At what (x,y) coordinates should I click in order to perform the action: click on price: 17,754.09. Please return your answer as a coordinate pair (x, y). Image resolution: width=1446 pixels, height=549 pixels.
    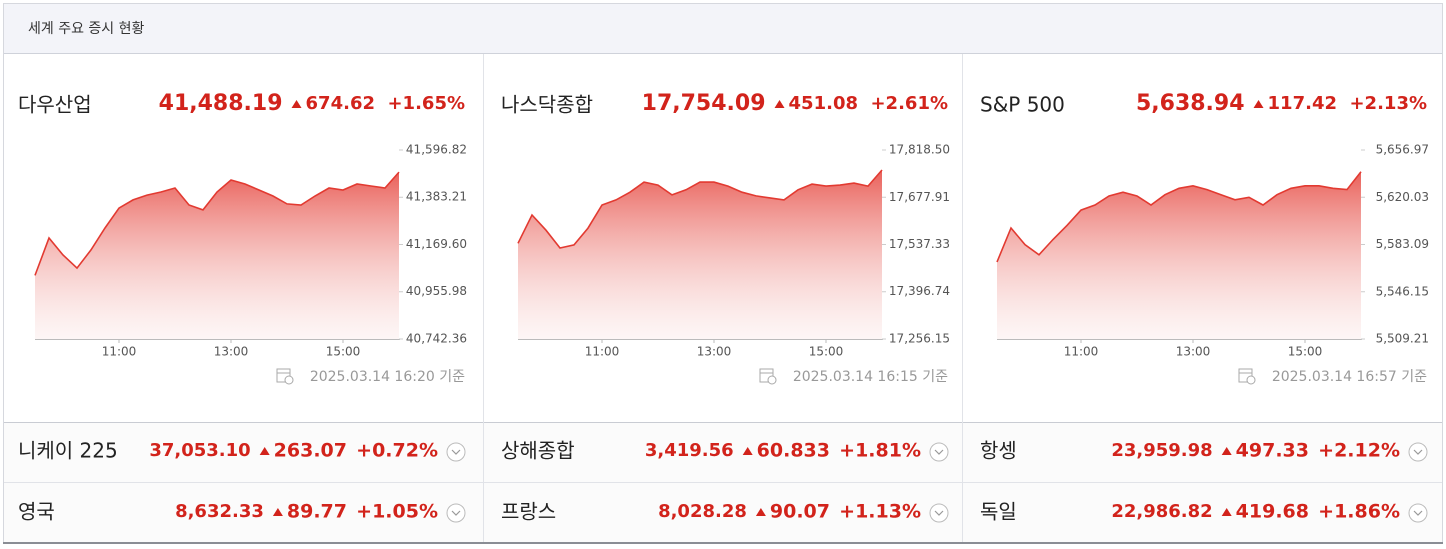
    Looking at the image, I should click on (704, 103).